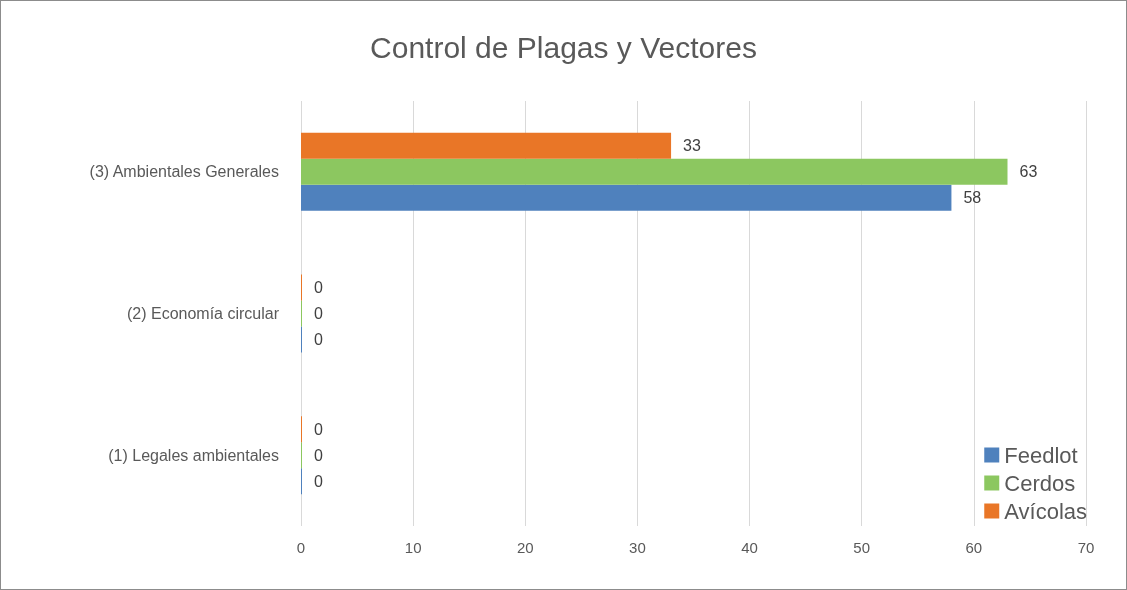 This screenshot has height=590, width=1127. What do you see at coordinates (974, 547) in the screenshot?
I see `x-tick-label: 60` at bounding box center [974, 547].